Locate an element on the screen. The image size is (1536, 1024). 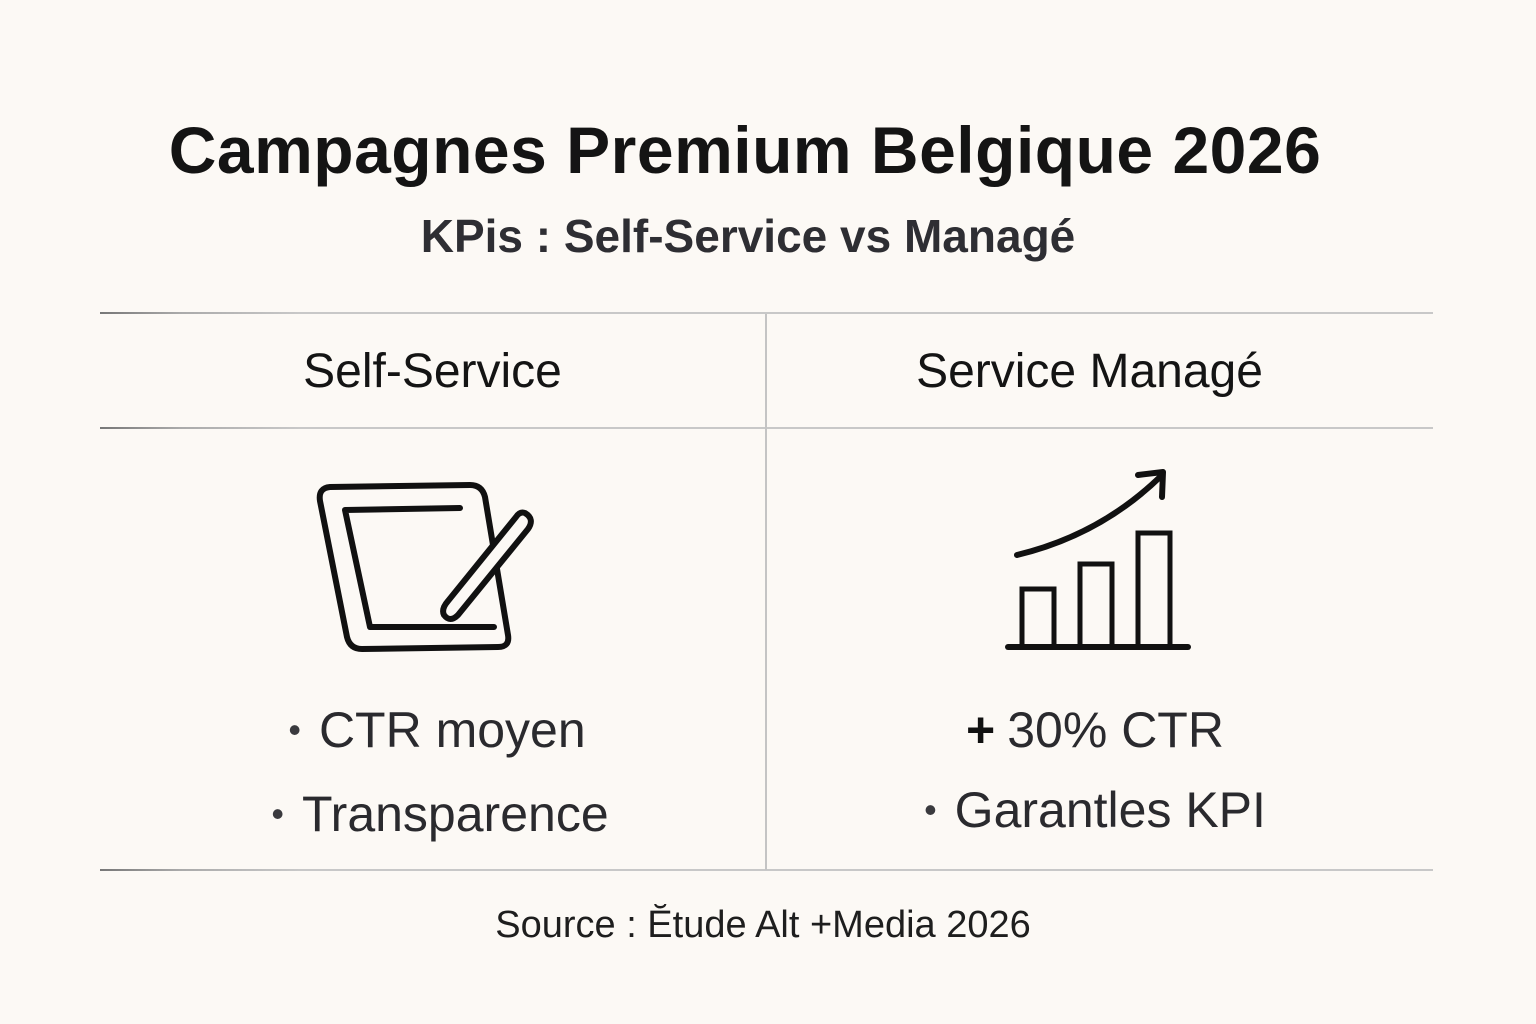
list-item: • Garantles KPI is located at coordinates (1095, 812).